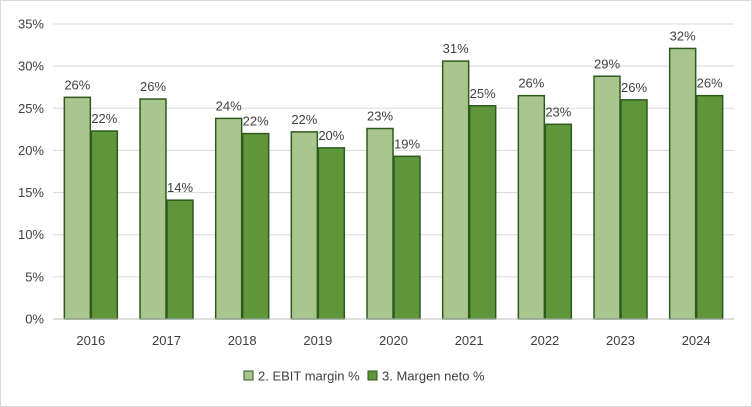 The height and width of the screenshot is (407, 752). I want to click on x-tick-label: 2019, so click(317, 340).